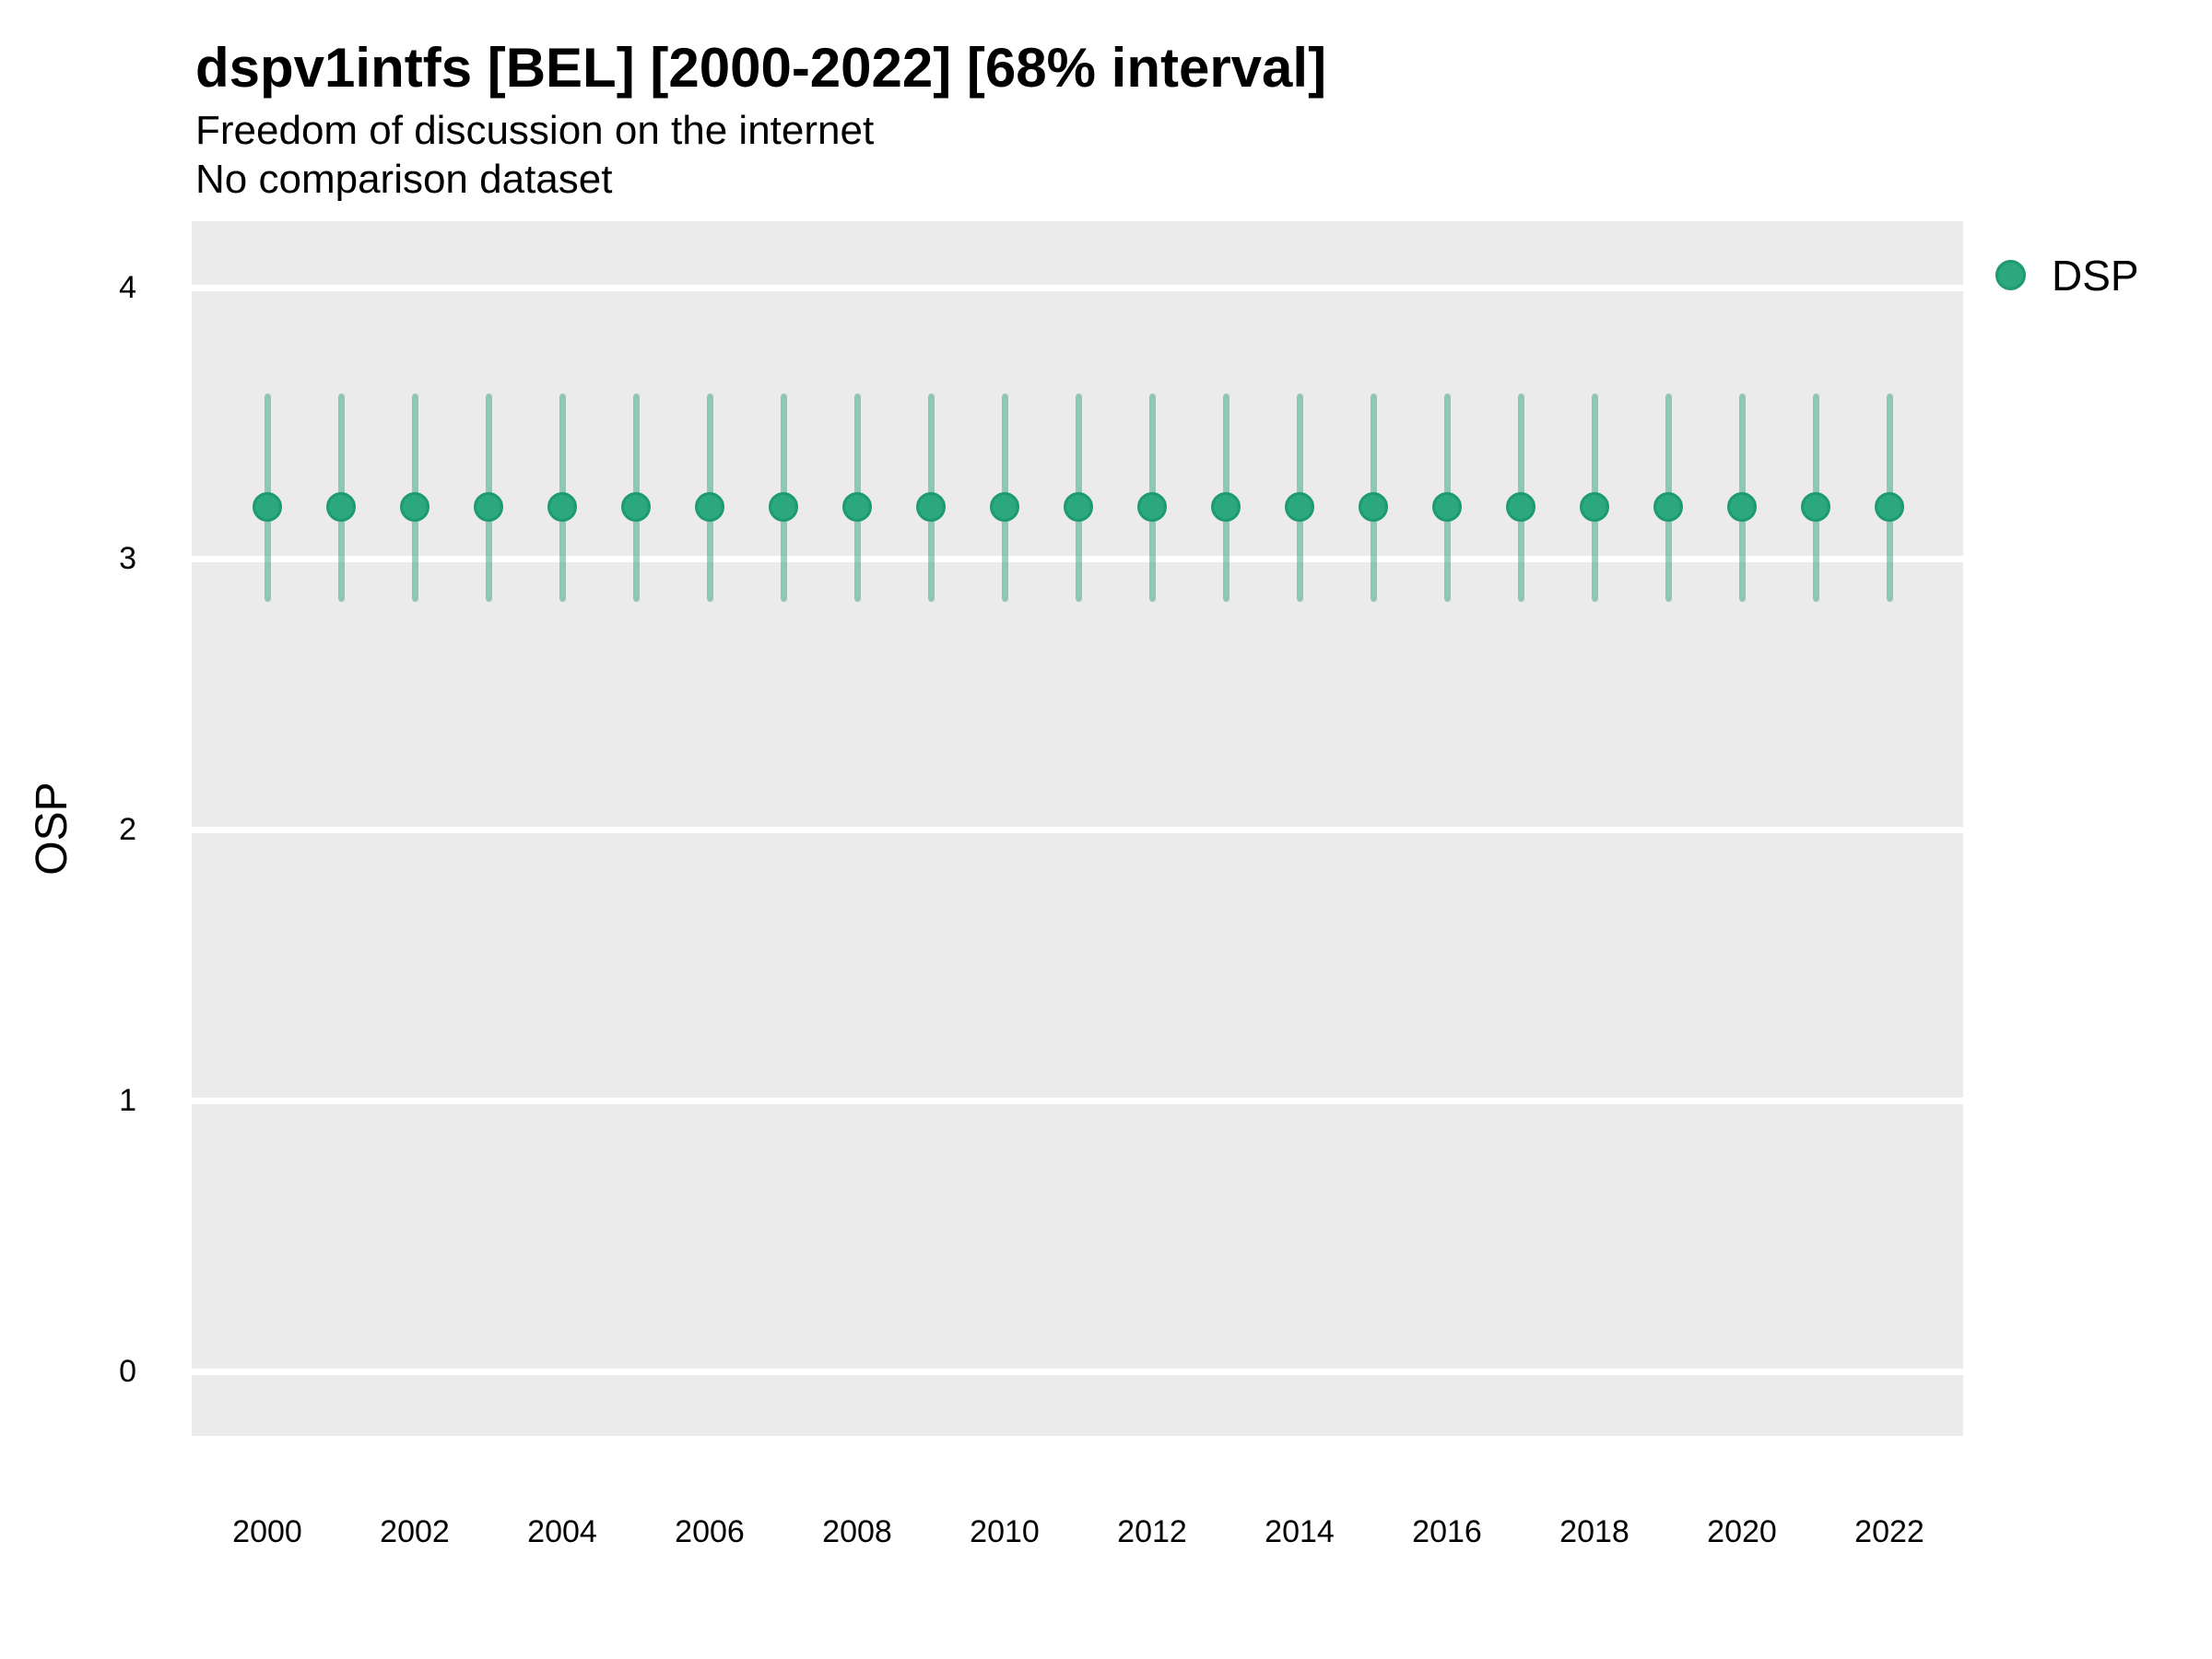 The height and width of the screenshot is (1659, 2212). I want to click on comparison-note: No comparison dataset, so click(404, 179).